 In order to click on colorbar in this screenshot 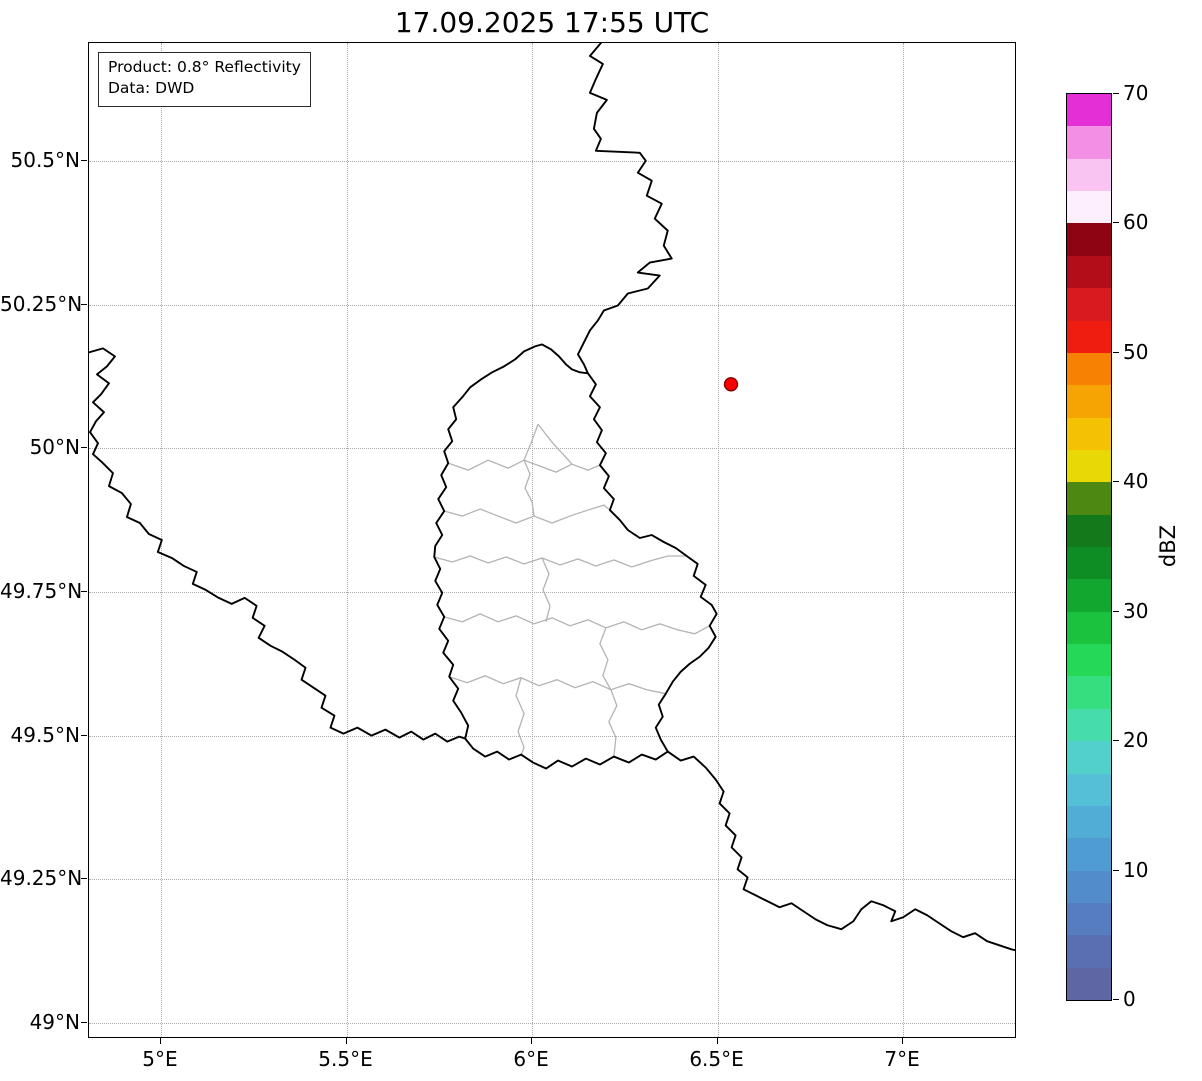, I will do `click(1089, 547)`.